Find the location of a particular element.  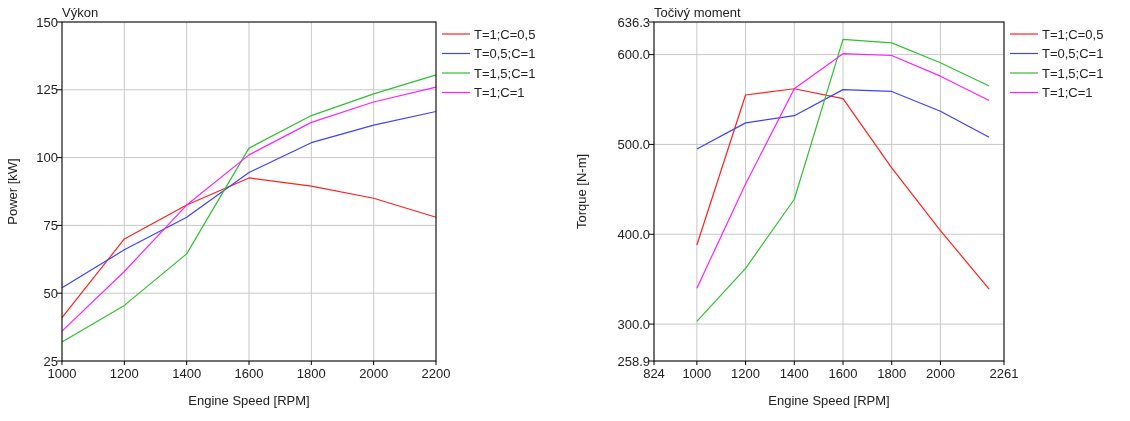

y-tick-label: 125 is located at coordinates (47, 90).